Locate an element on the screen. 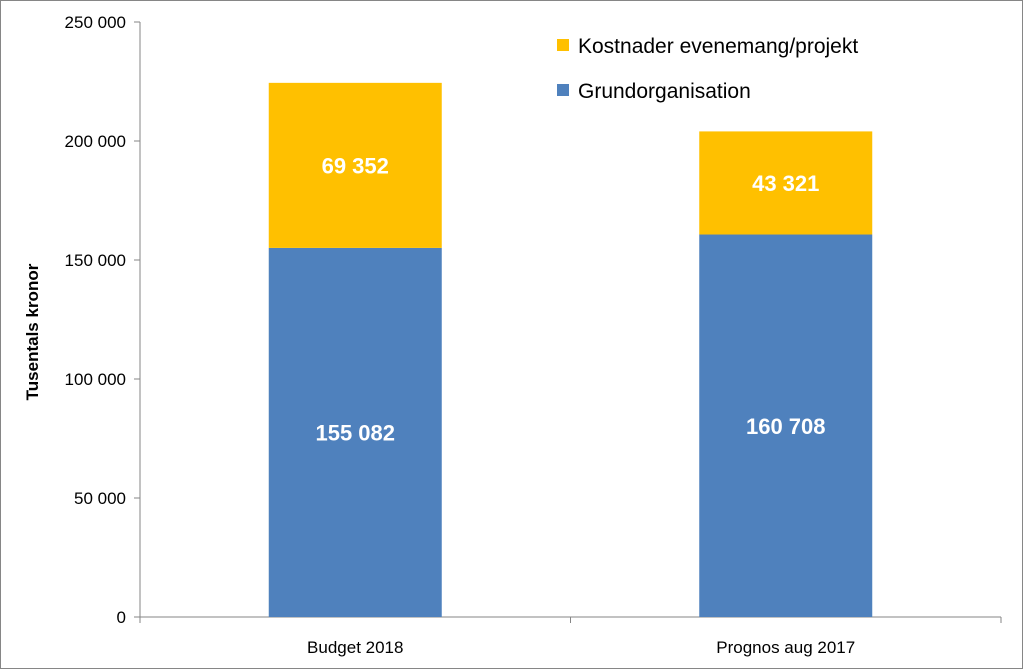  data-label: 43 321 is located at coordinates (785, 183).